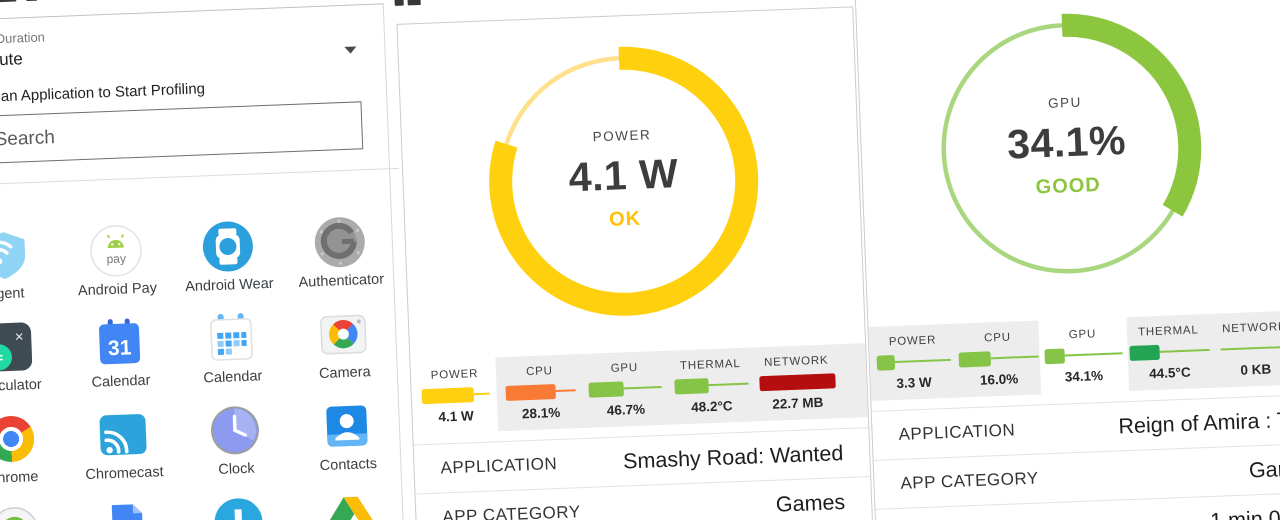  I want to click on stat-gpu: GPU 34.1%, so click(1083, 355).